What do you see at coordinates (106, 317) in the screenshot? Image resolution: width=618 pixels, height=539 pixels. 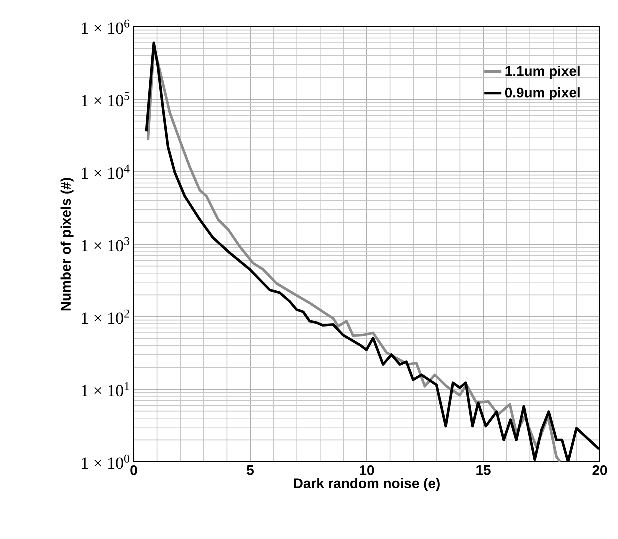 I see `y-tick-label: 1 × 10$^{2}$` at bounding box center [106, 317].